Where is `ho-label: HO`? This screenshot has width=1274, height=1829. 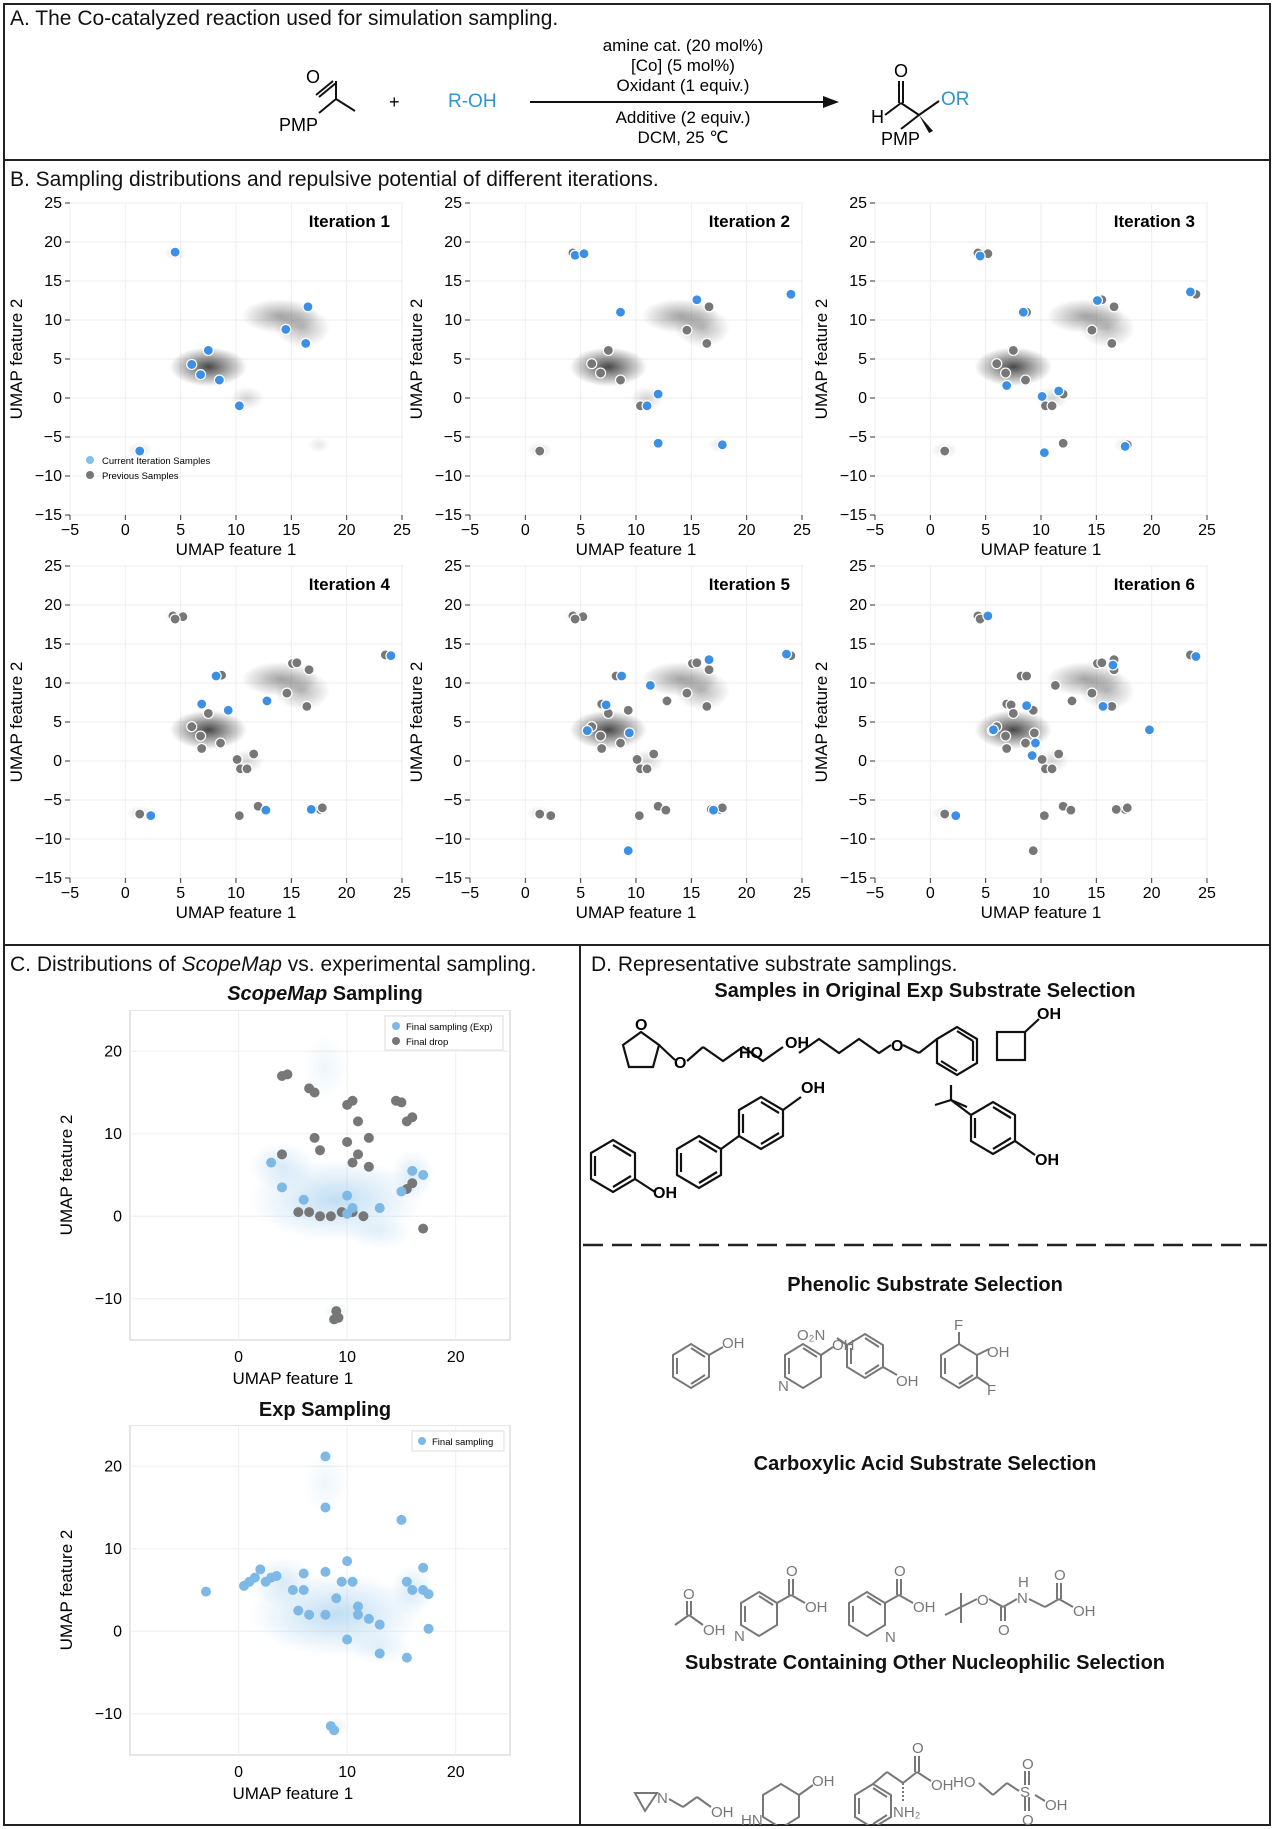 ho-label: HO is located at coordinates (964, 1782).